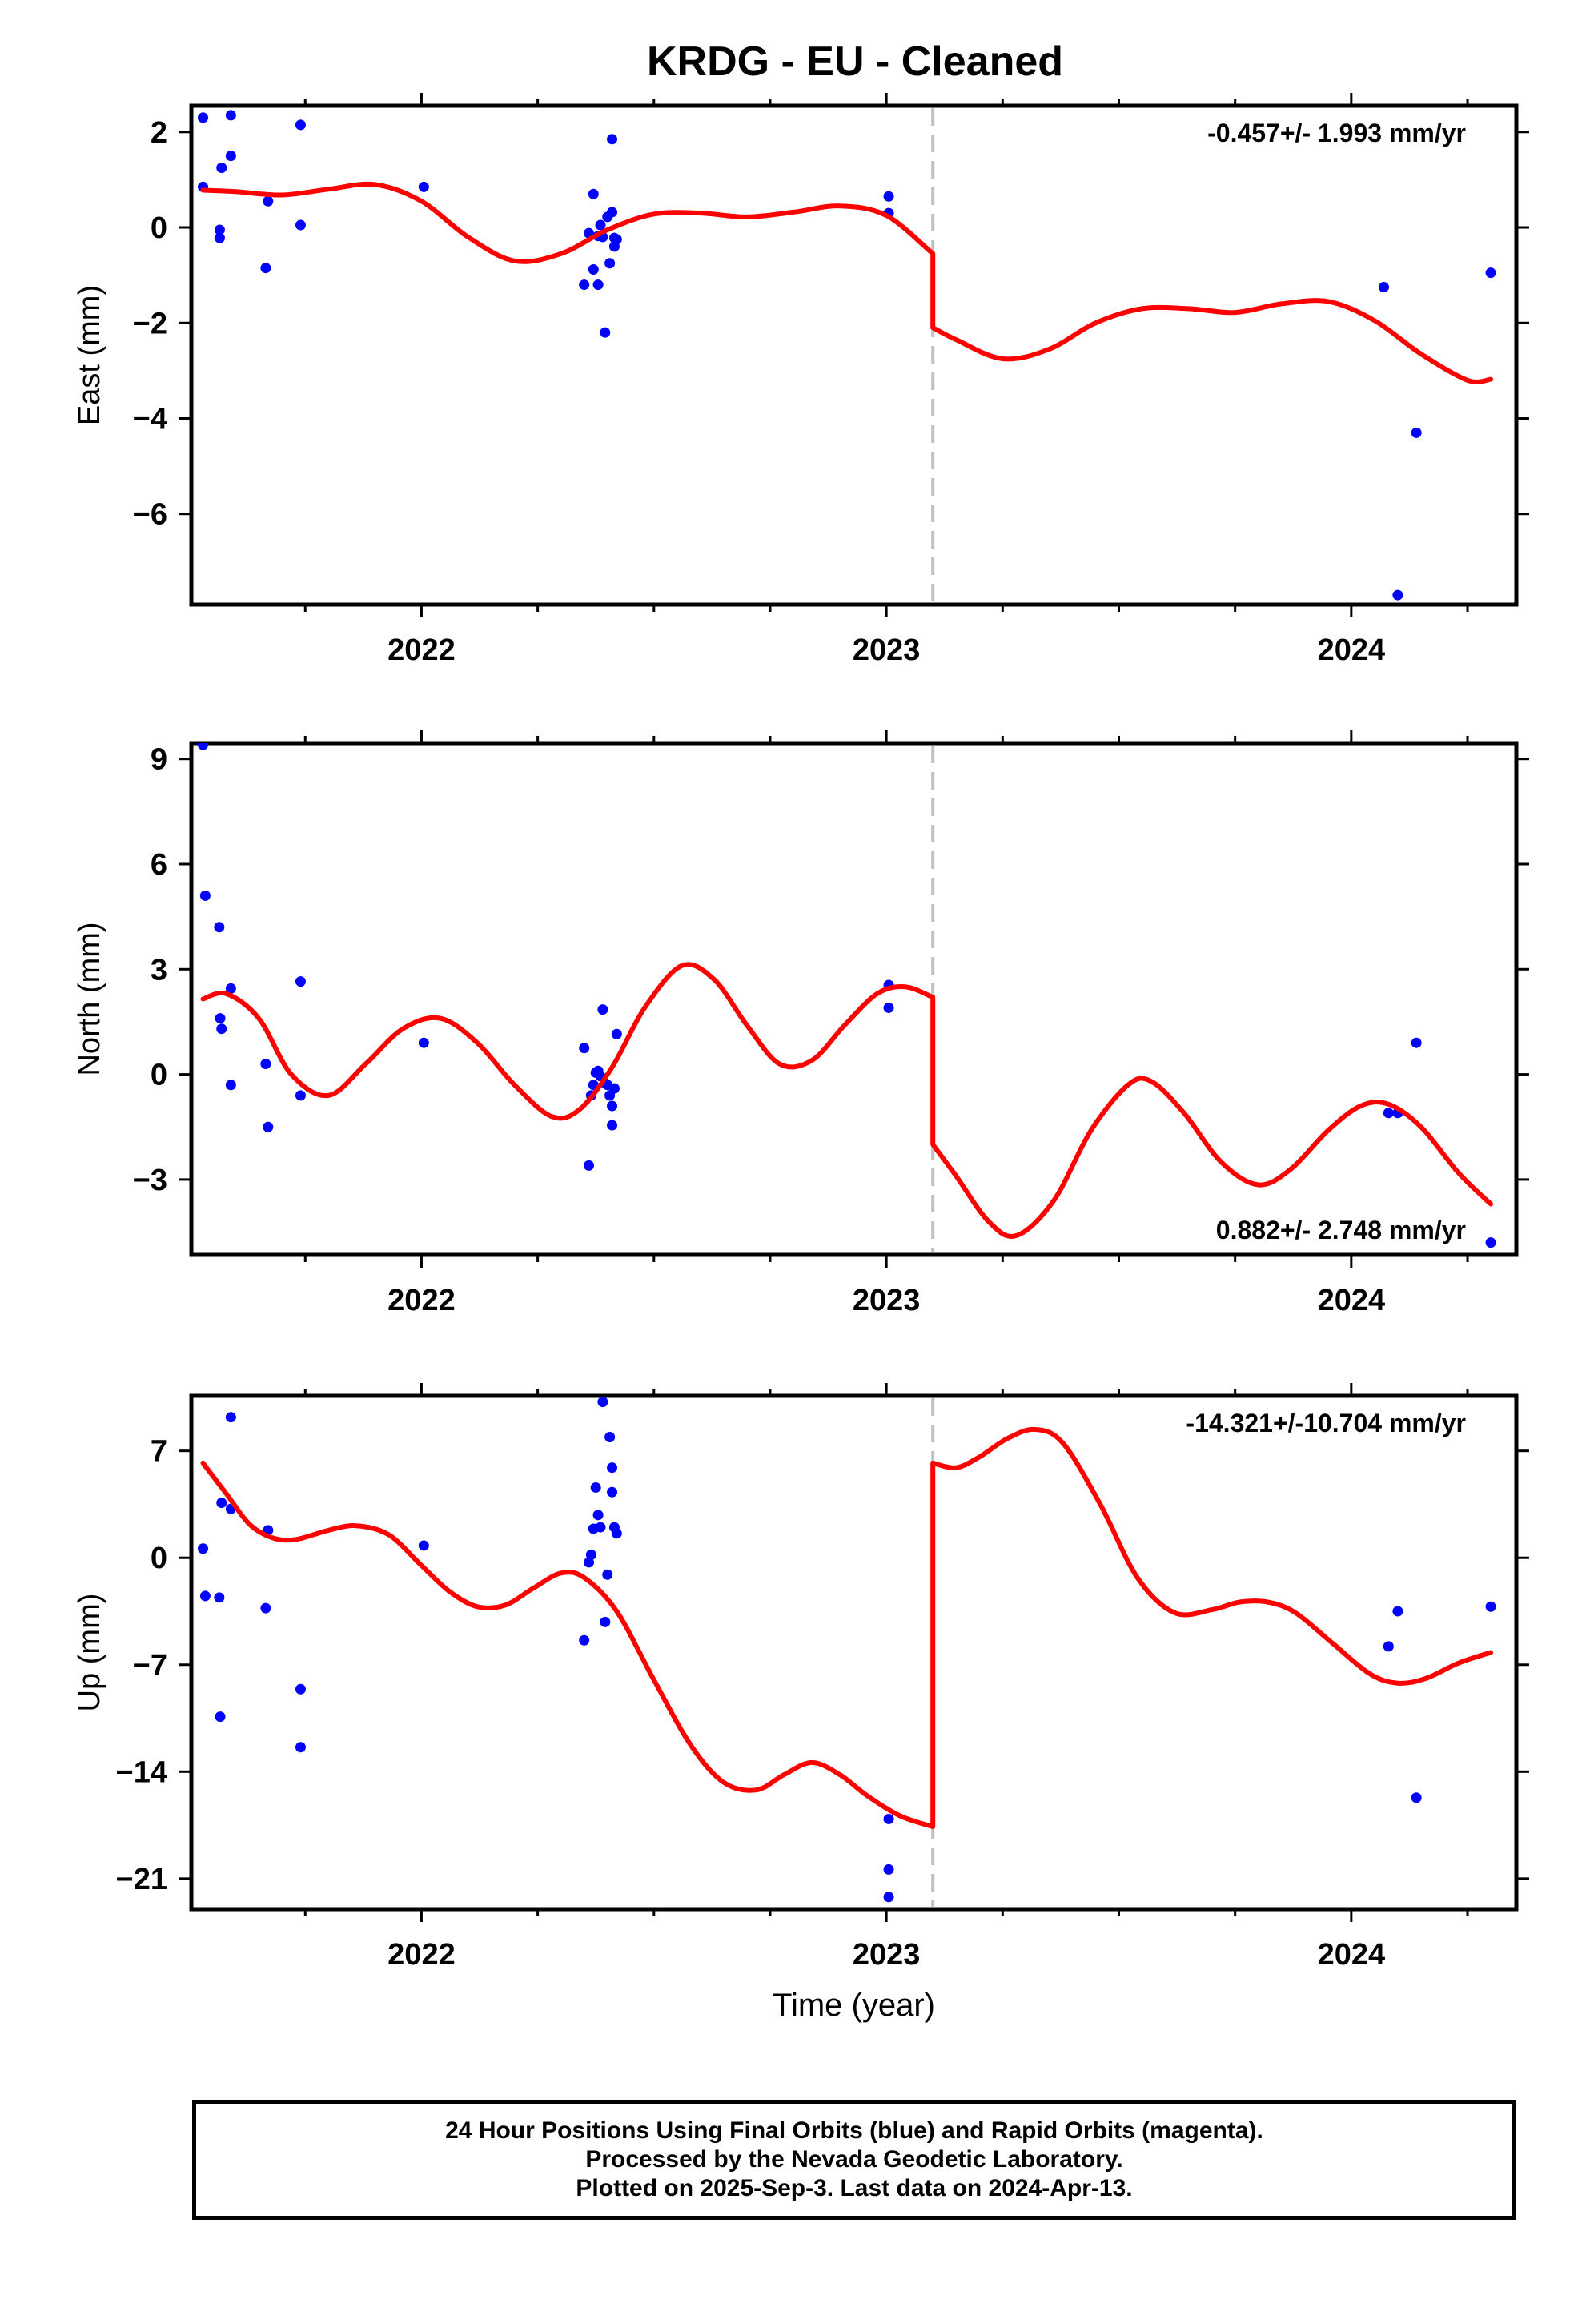 The width and height of the screenshot is (1582, 2324). Describe the element at coordinates (847, 282) in the screenshot. I see `east-model-curve` at that location.